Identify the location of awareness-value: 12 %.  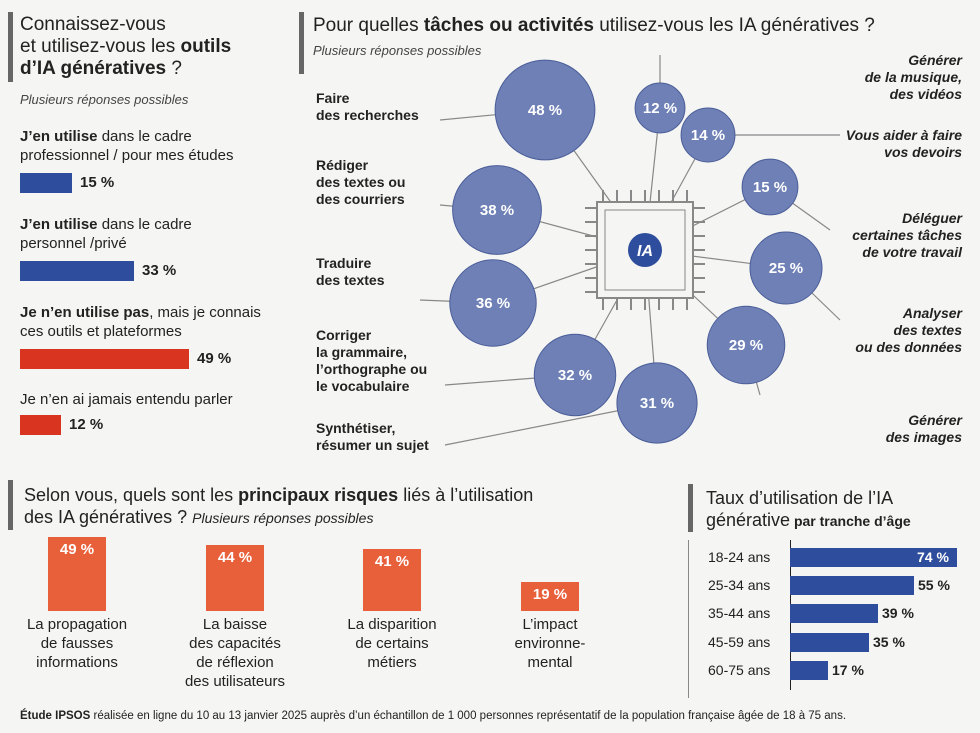
(86, 424).